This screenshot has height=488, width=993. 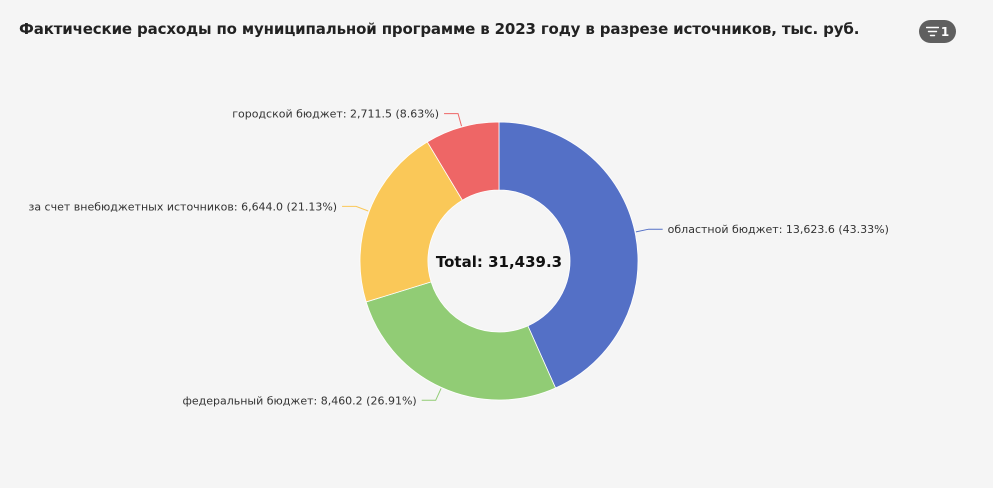 I want to click on slice-label-1: областной бюджет: 13,623.6 (43.33%), so click(x=778, y=229).